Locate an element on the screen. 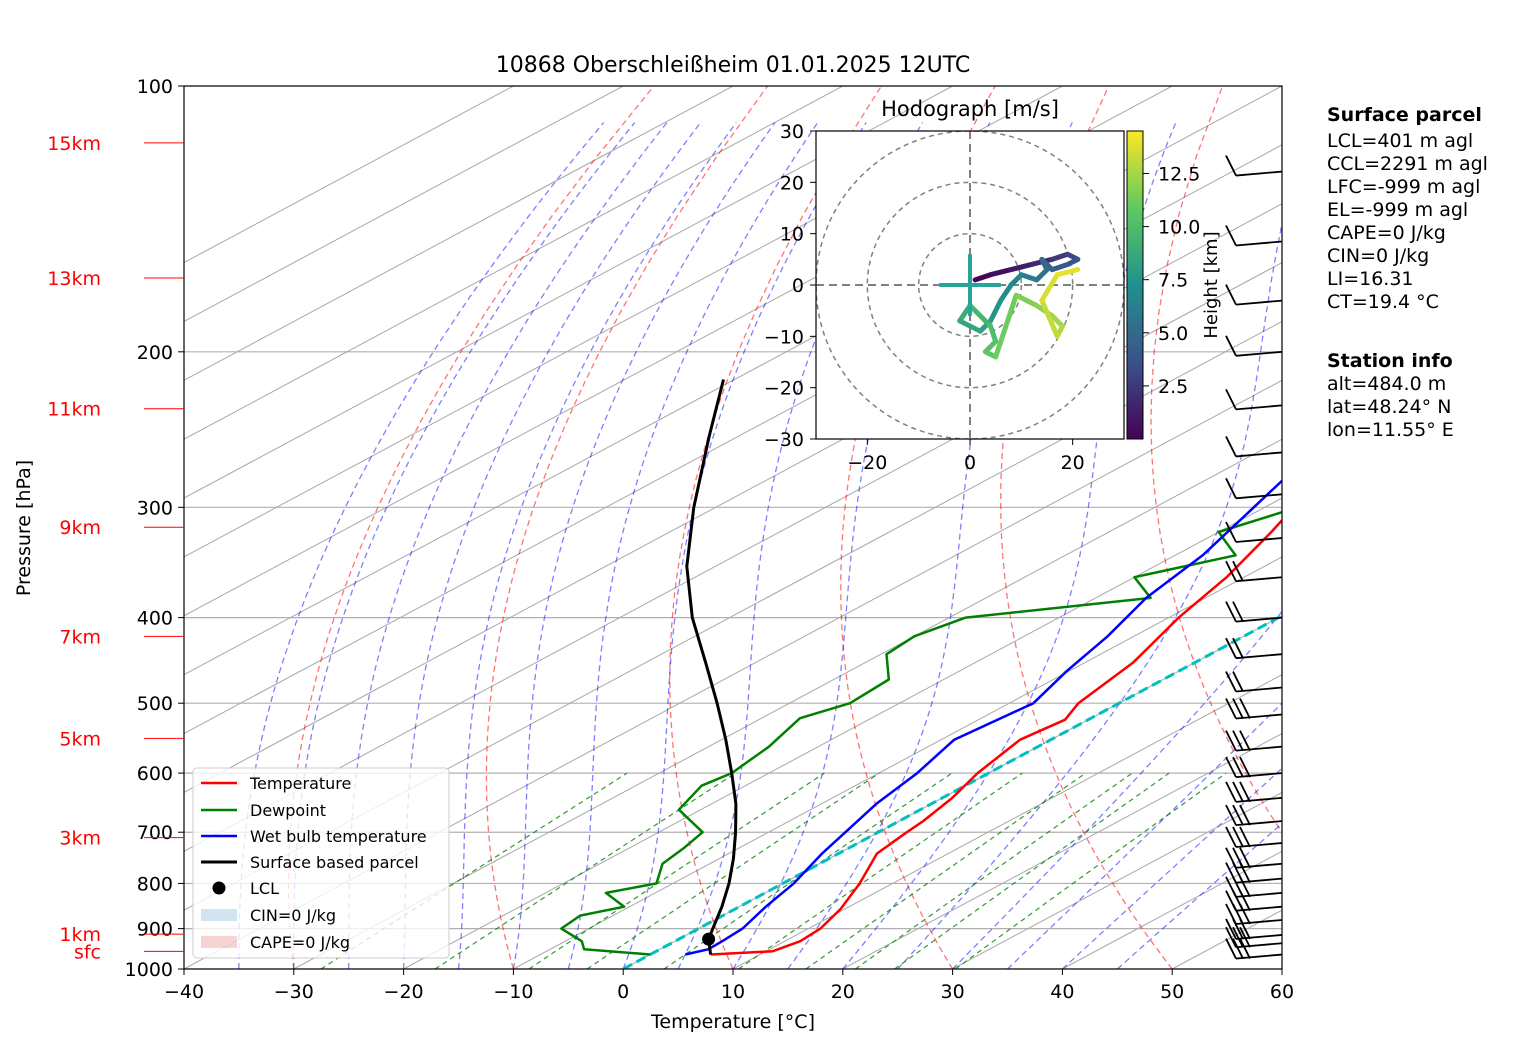 This screenshot has width=1517, height=1054. legend-label-wetbulb: Wet bulb temperature is located at coordinates (338, 836).